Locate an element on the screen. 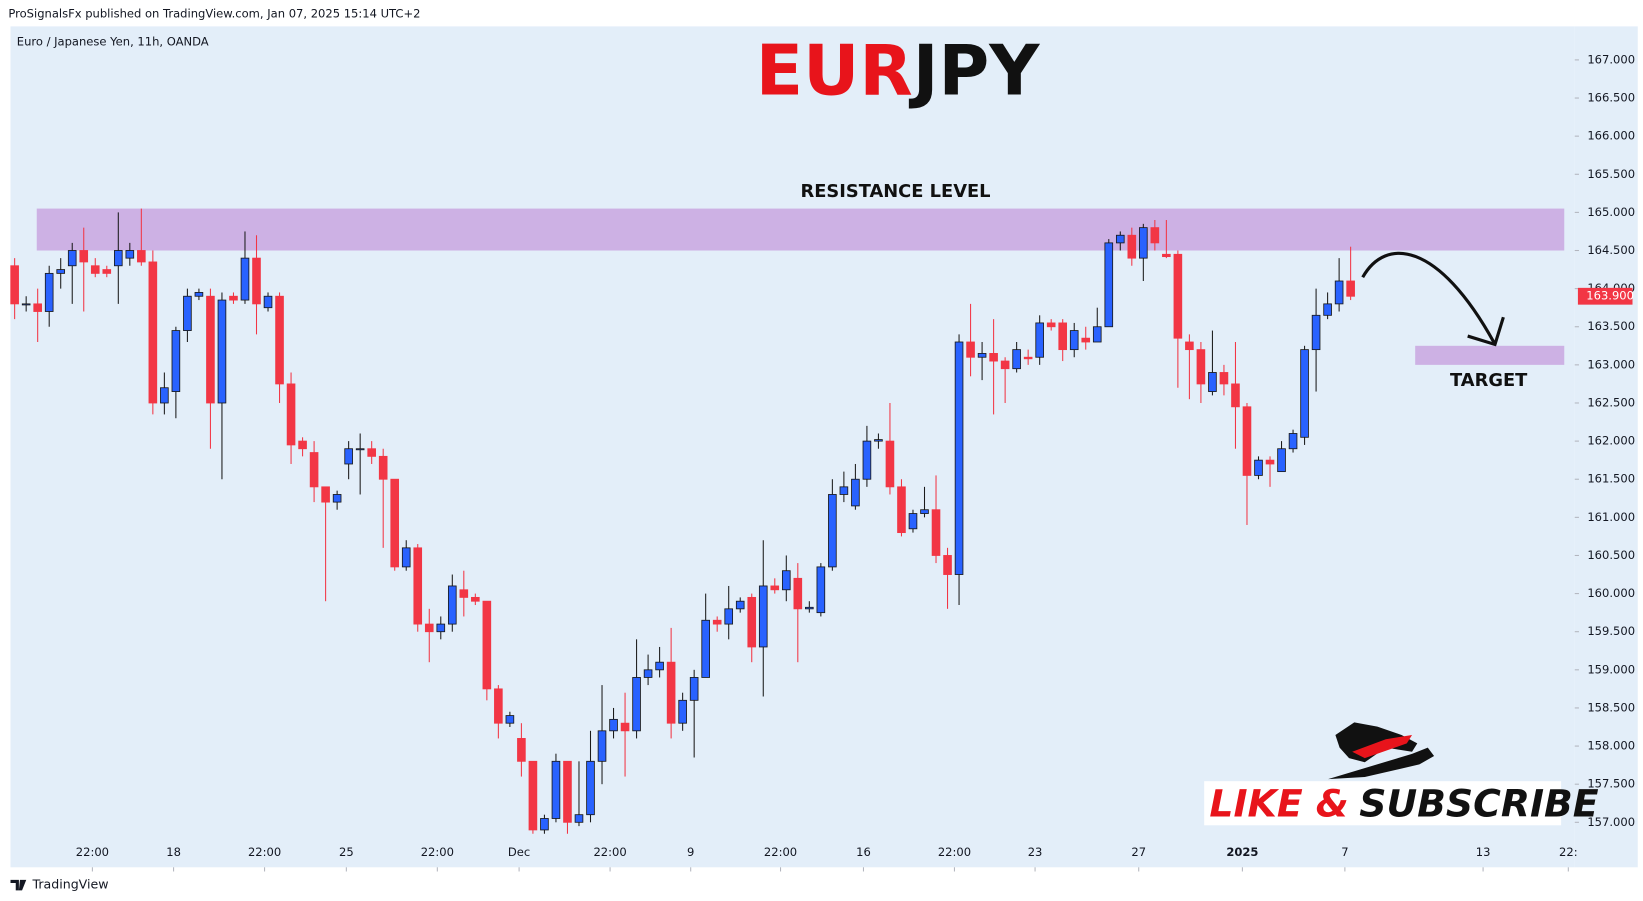 This screenshot has height=901, width=1643. cta-part: LIKE & is located at coordinates (1278, 803).